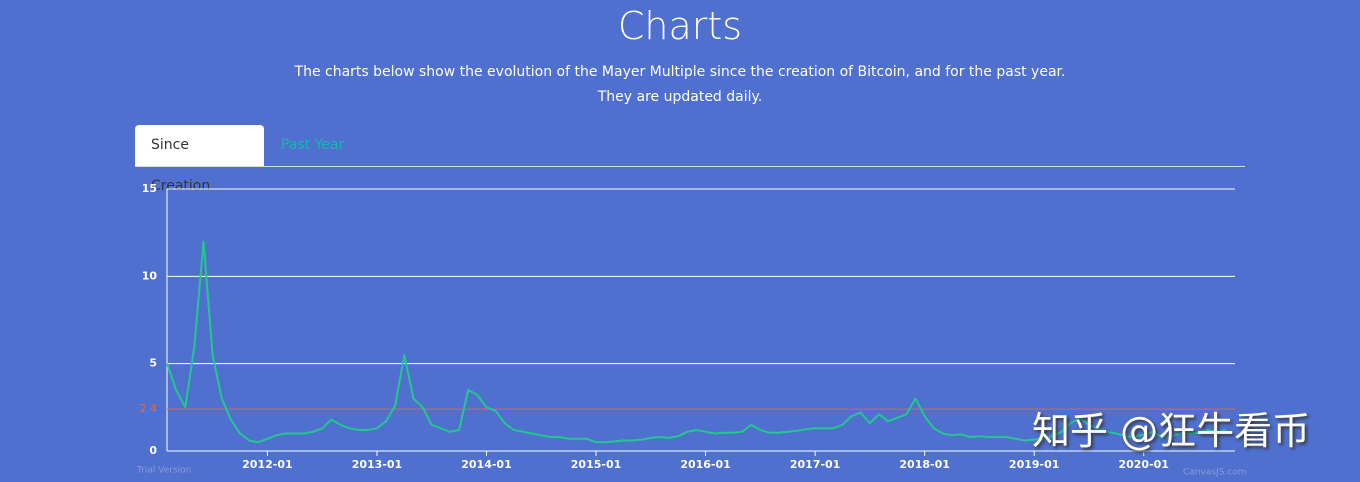  Describe the element at coordinates (486, 464) in the screenshot. I see `x-tick-label: 2014-01` at that location.